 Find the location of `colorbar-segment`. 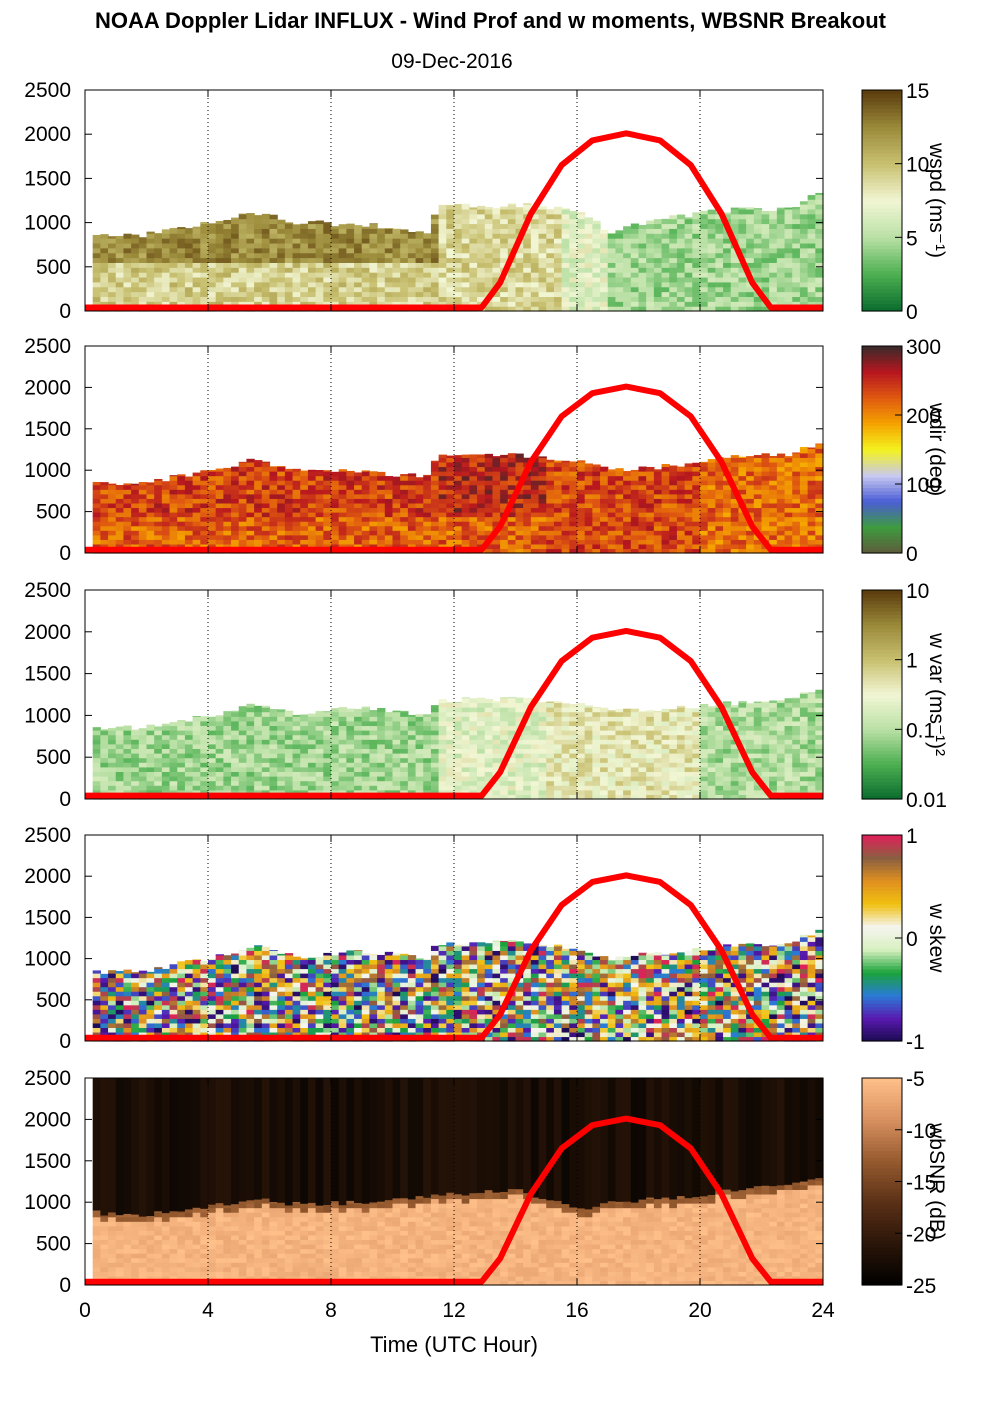

colorbar-segment is located at coordinates (882, 224).